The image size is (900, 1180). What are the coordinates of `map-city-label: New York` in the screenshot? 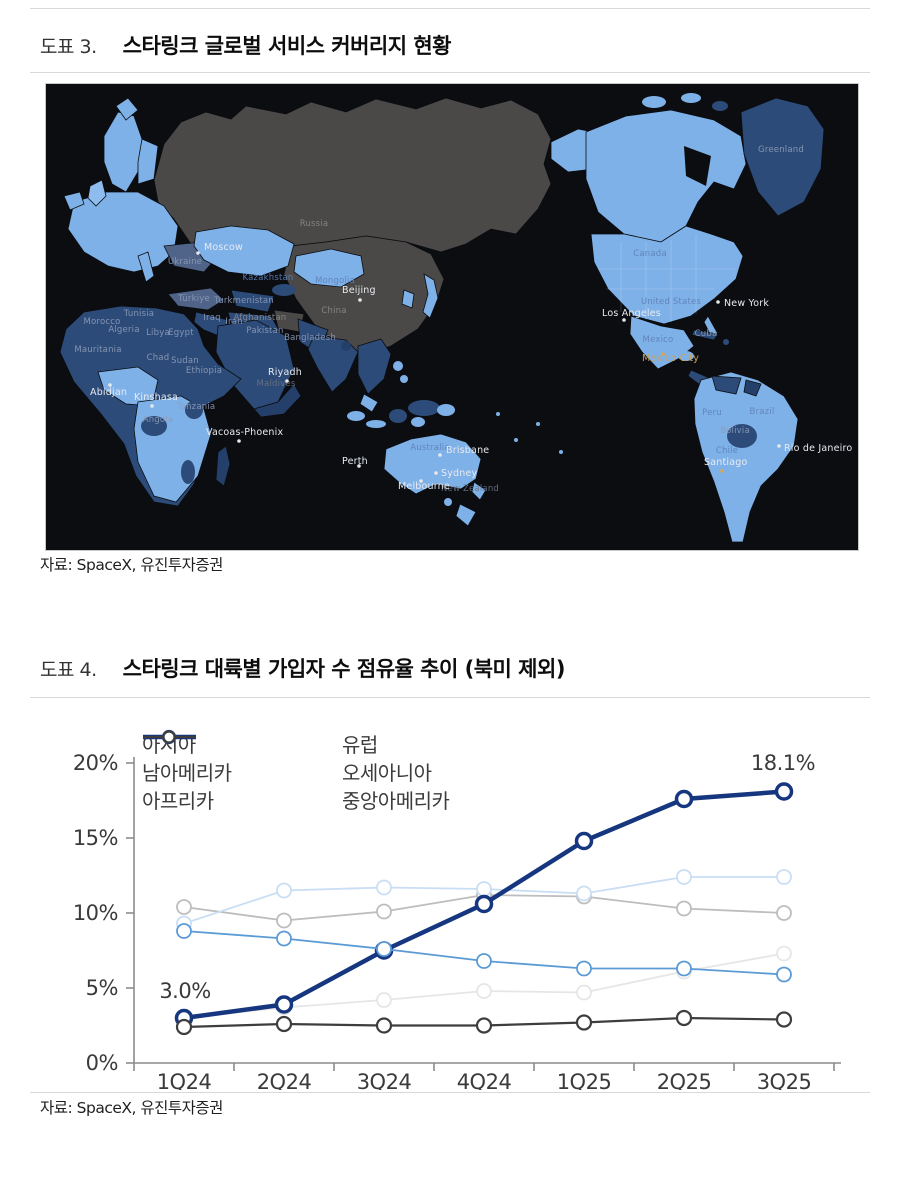 It's located at (746, 303).